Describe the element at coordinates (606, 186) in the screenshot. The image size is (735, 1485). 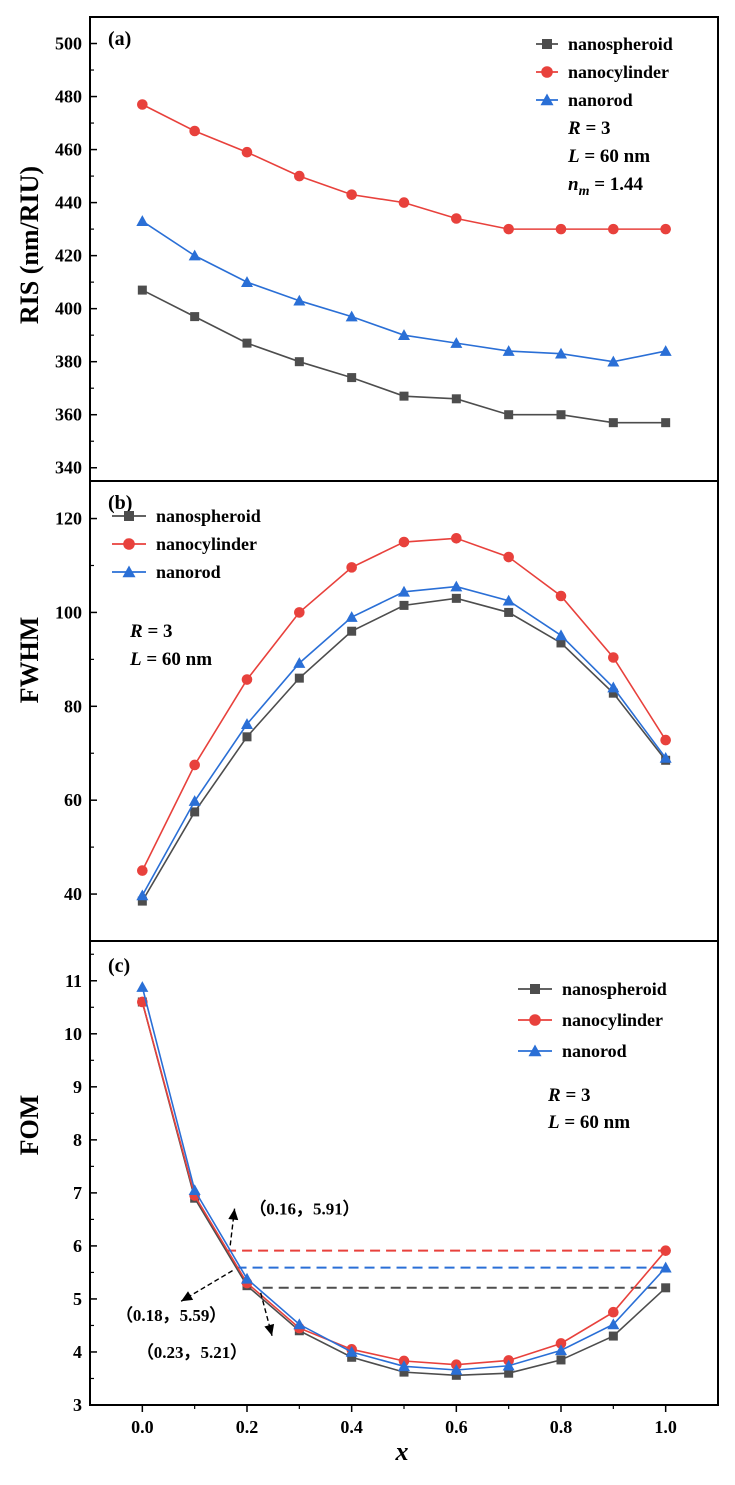
I see `param-text-a: nm = 1.44` at that location.